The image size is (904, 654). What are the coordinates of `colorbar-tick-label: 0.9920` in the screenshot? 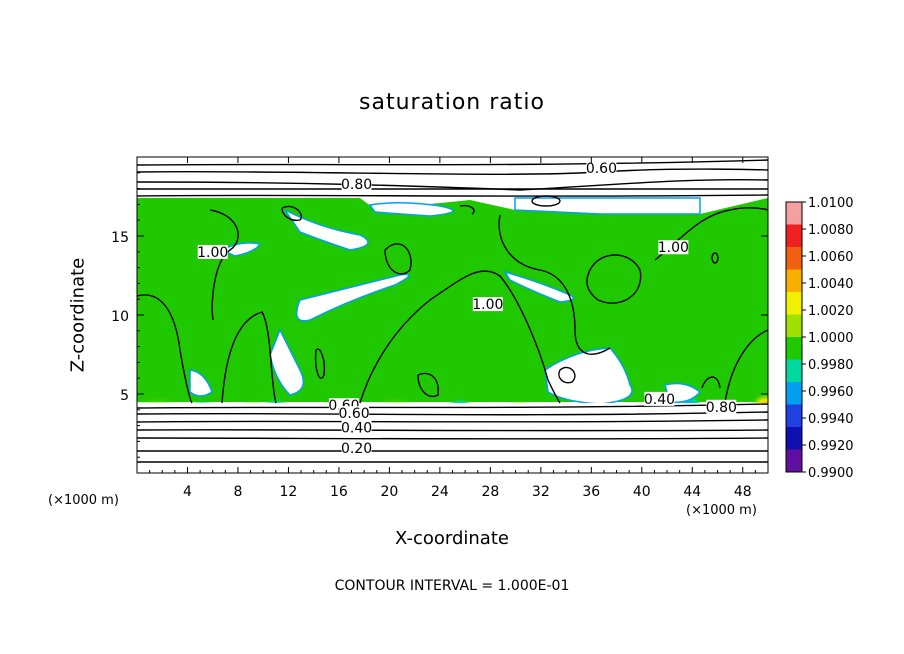 It's located at (831, 446).